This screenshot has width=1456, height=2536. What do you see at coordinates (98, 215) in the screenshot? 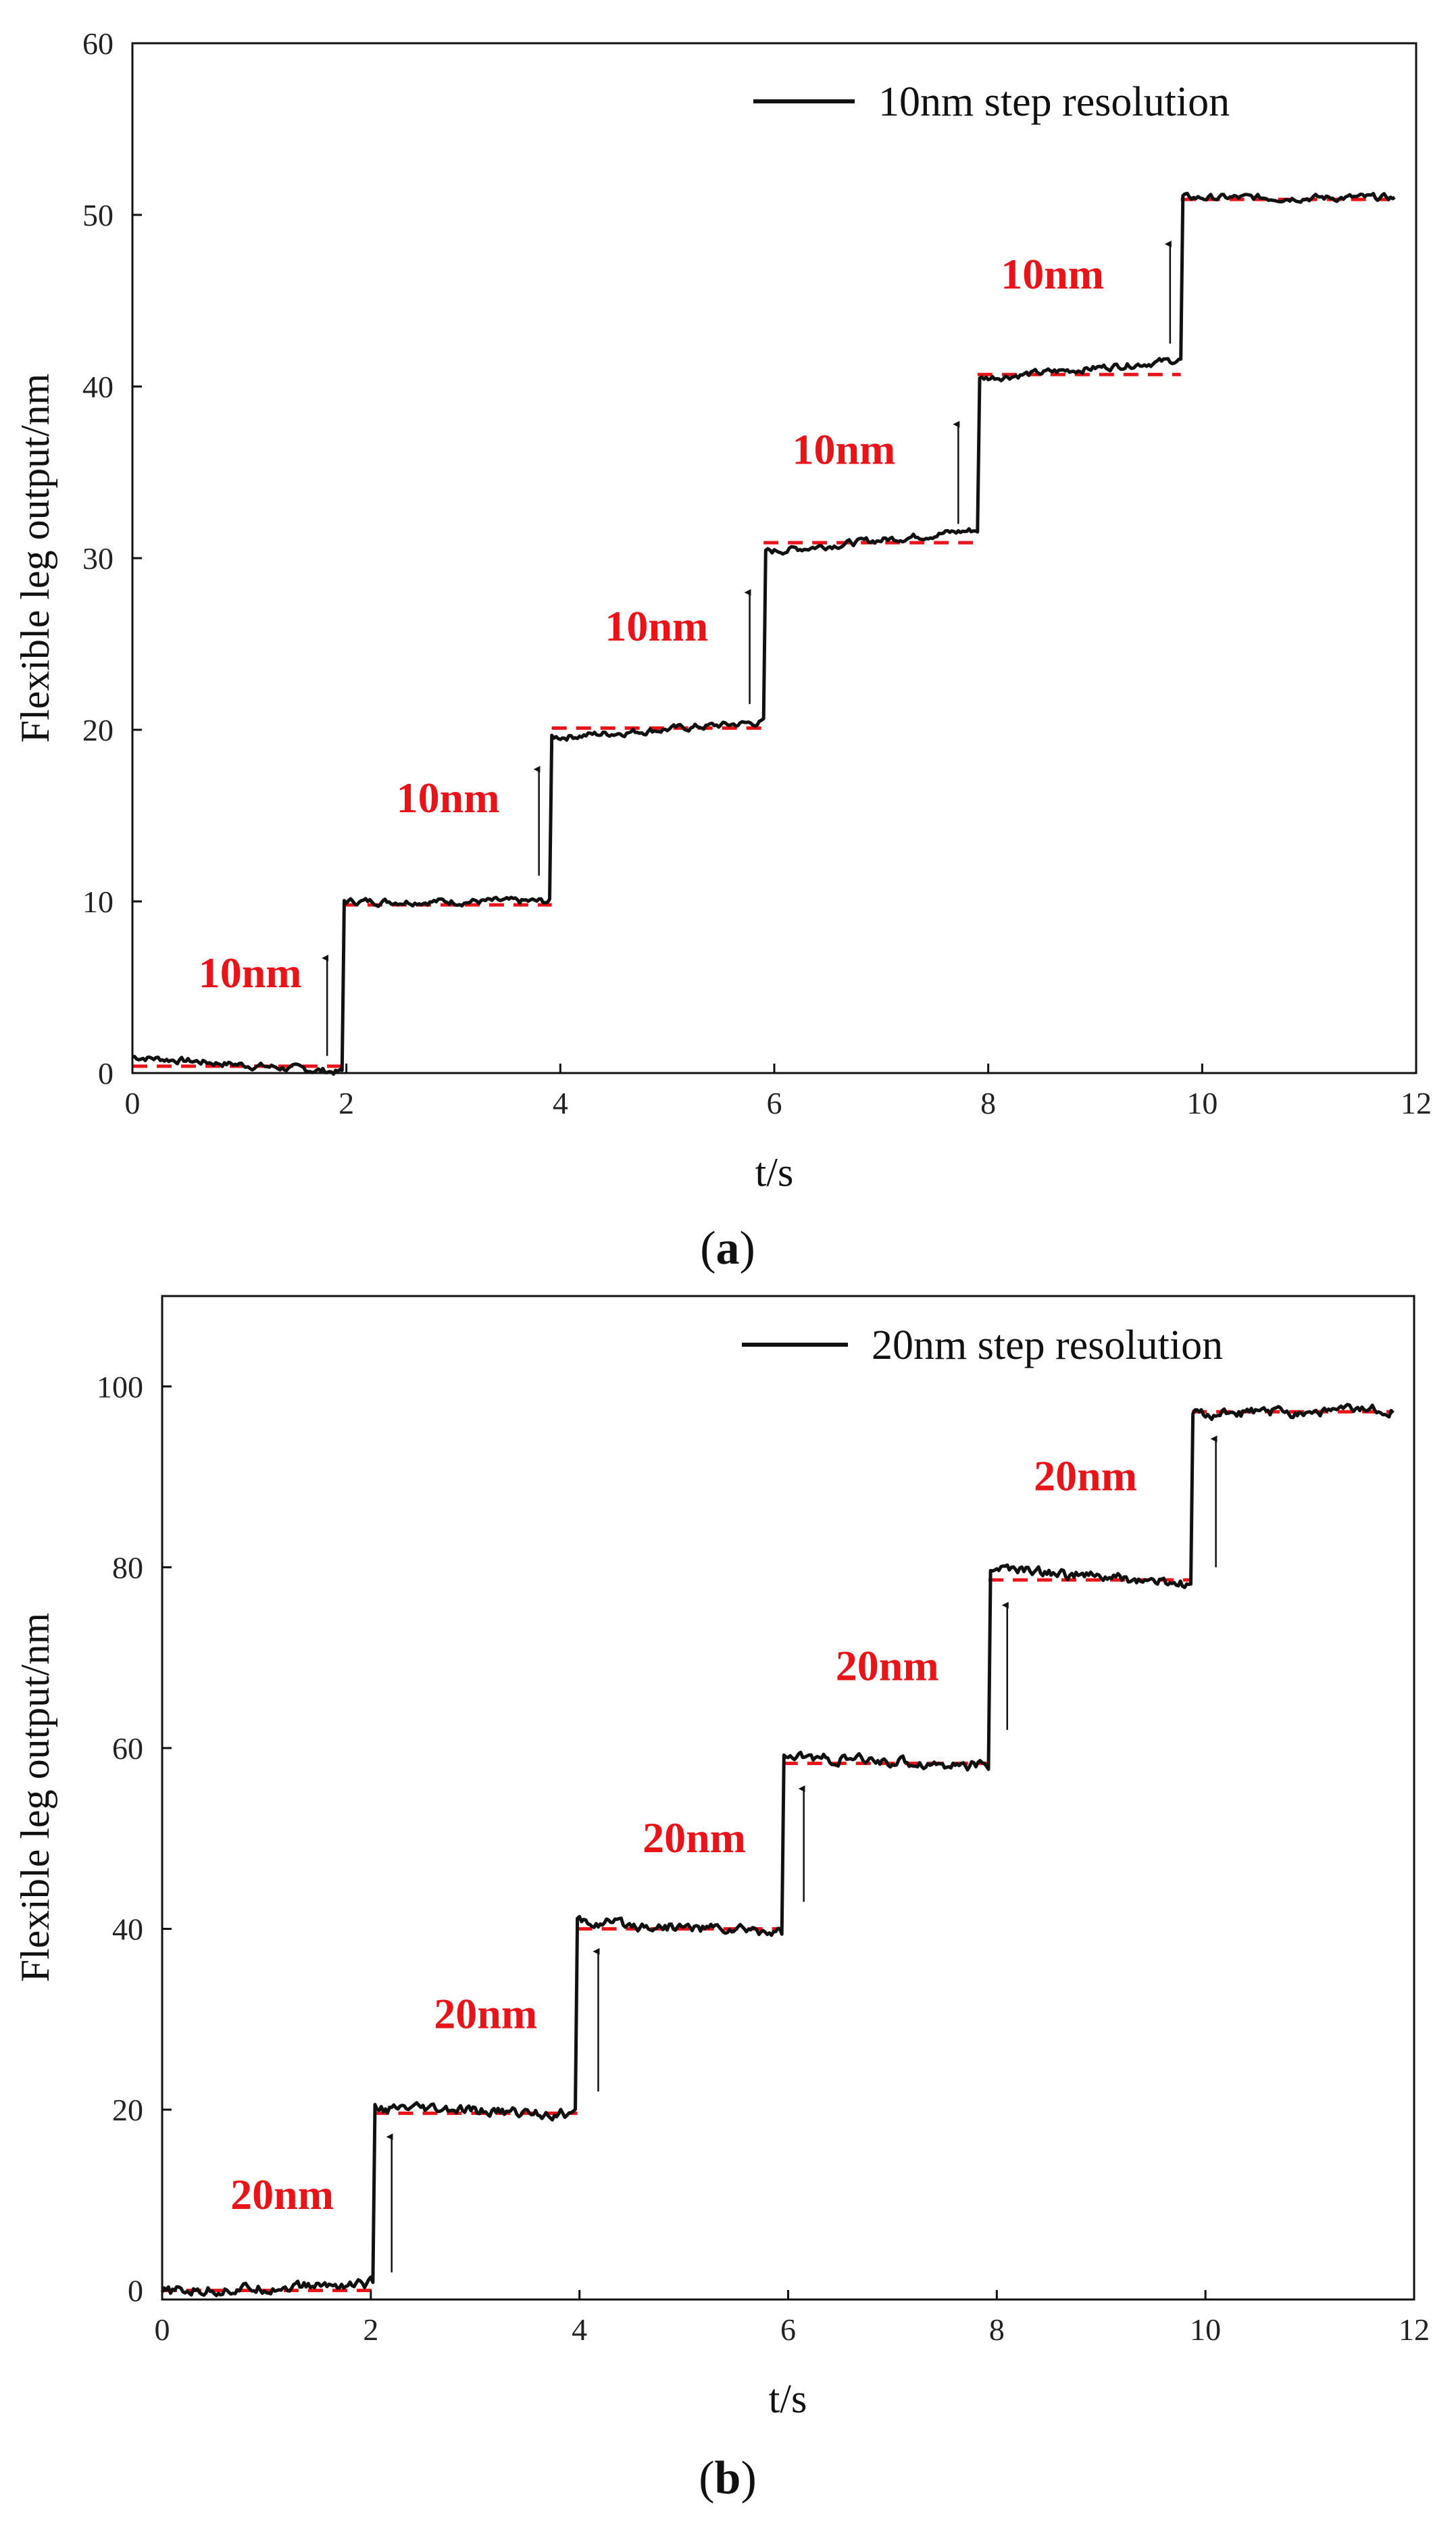
I see `y-tick-label-a-5: 50` at bounding box center [98, 215].